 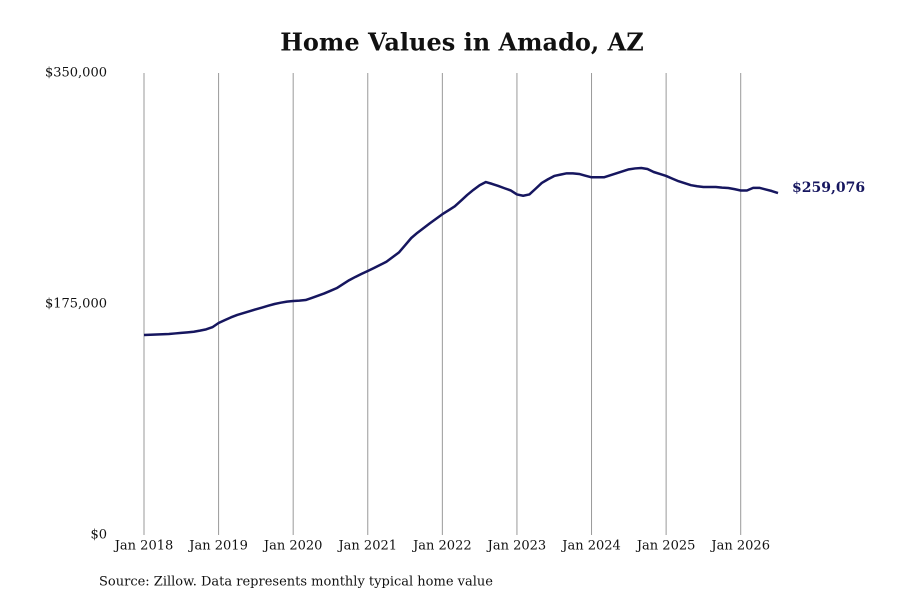 What do you see at coordinates (76, 73) in the screenshot?
I see `y-tick-label: $350,000` at bounding box center [76, 73].